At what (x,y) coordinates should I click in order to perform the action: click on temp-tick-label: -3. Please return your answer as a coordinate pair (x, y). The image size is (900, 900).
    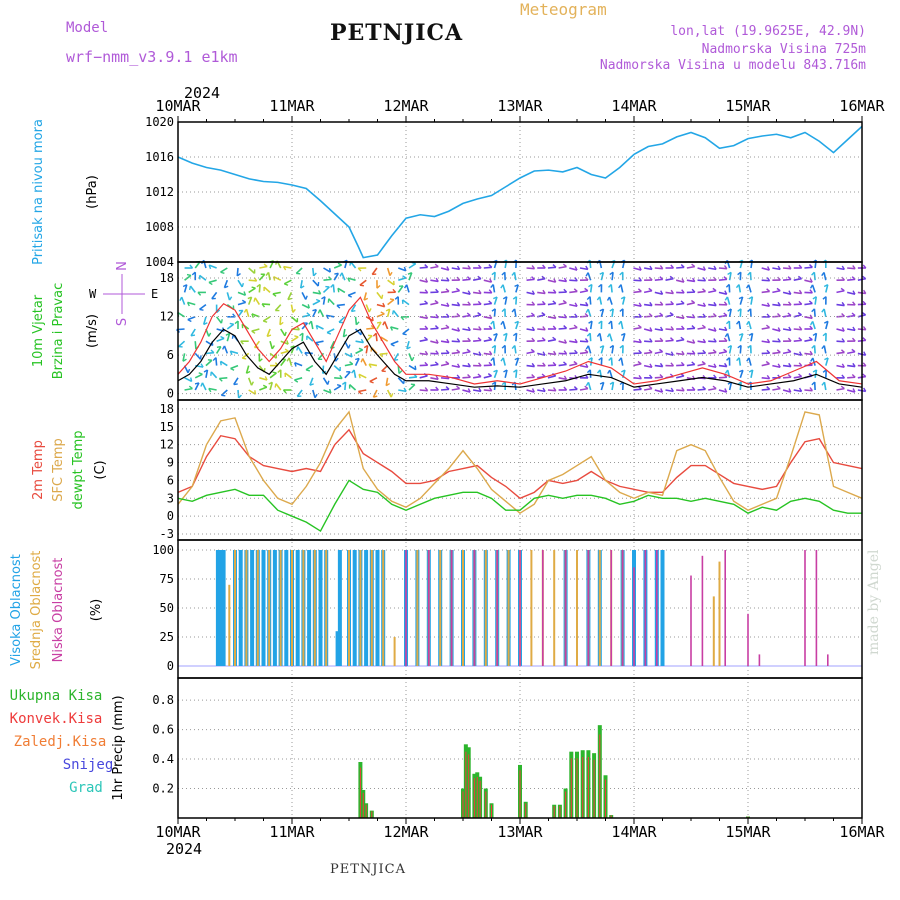
    Looking at the image, I should click on (167, 534).